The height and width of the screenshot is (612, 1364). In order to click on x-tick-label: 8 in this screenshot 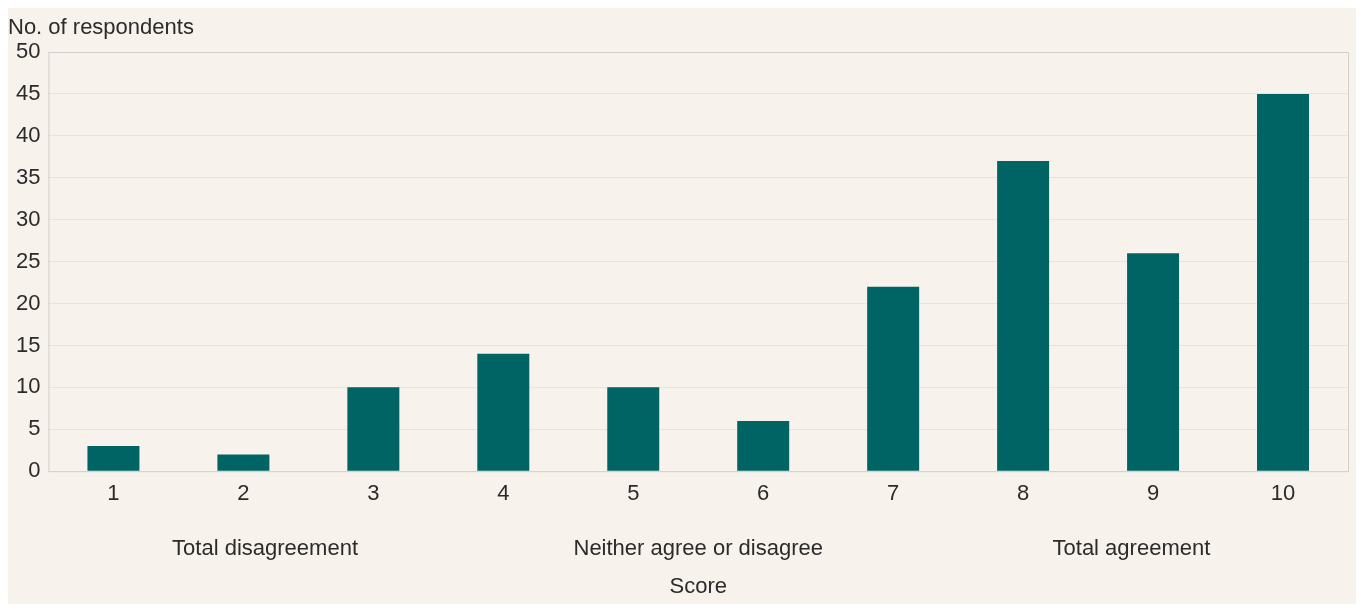, I will do `click(1023, 493)`.